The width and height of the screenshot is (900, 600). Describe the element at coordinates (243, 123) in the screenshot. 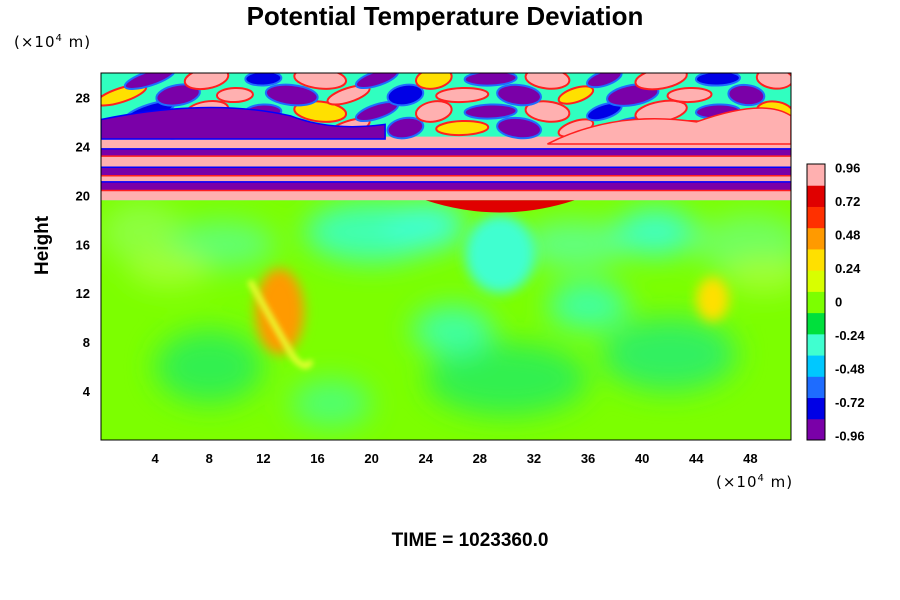

I see `upper-cool-mass` at that location.